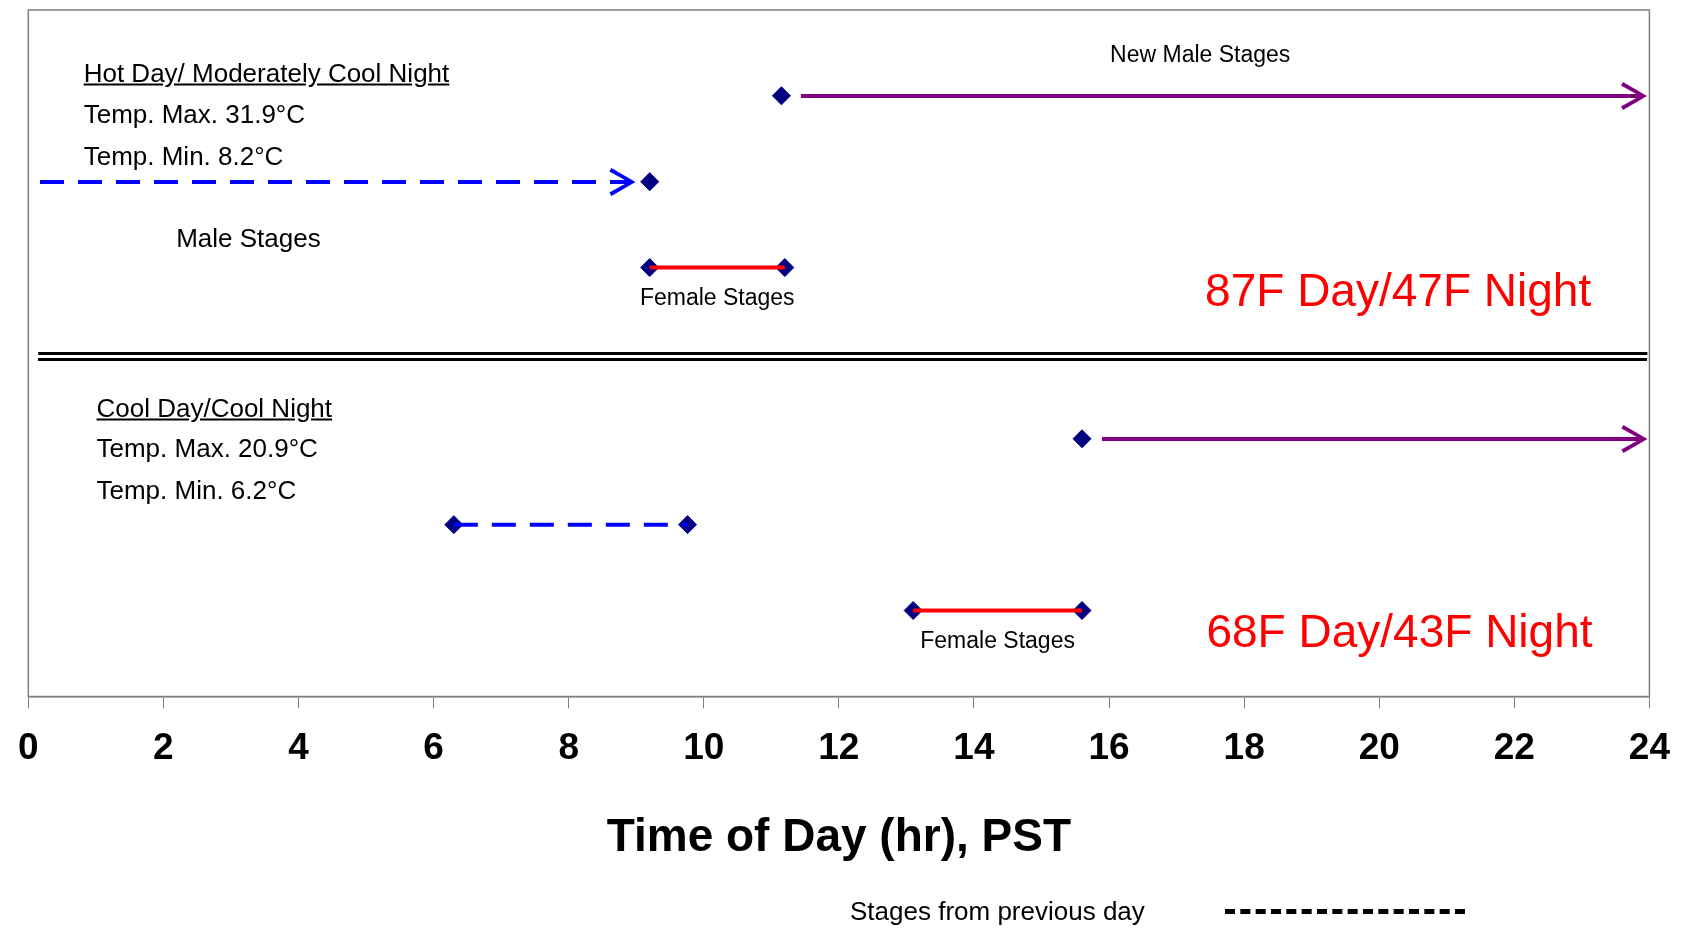  Describe the element at coordinates (248, 238) in the screenshot. I see `annotation: Male Stages` at that location.